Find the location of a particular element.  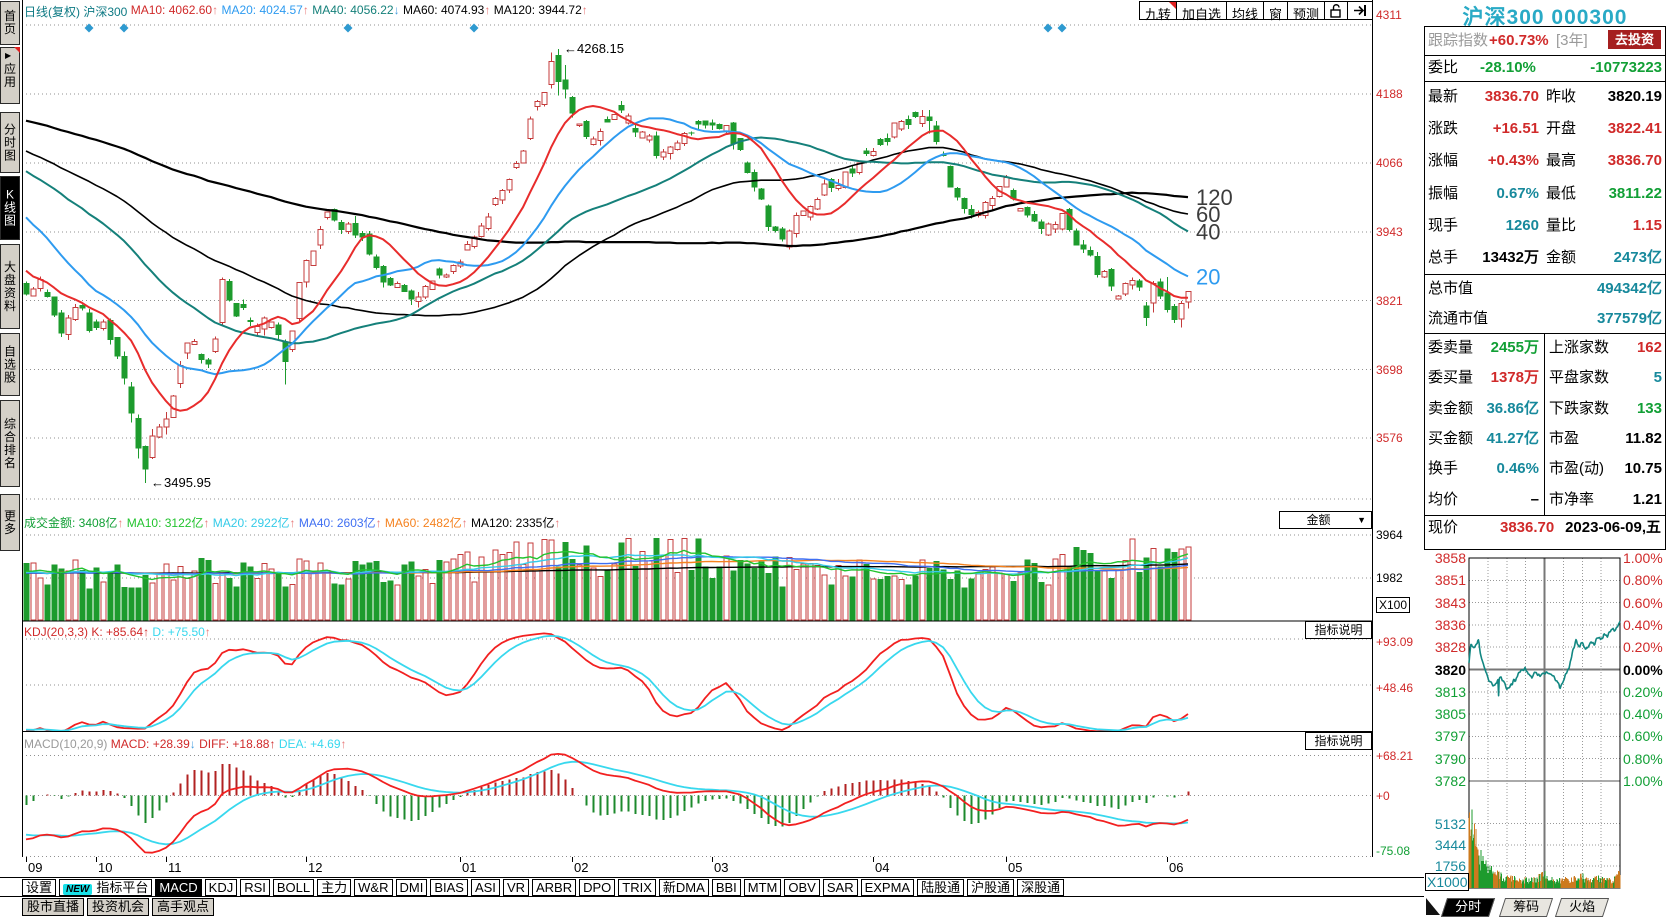

tab-indicator-ARBR: ARBR is located at coordinates (554, 887).